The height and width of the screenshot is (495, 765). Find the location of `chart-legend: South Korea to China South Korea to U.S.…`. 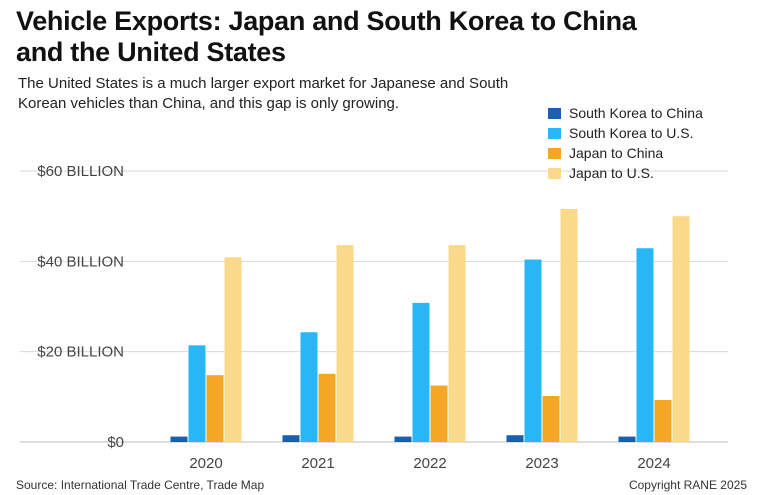

chart-legend: South Korea to China South Korea to U.S.… is located at coordinates (625, 143).